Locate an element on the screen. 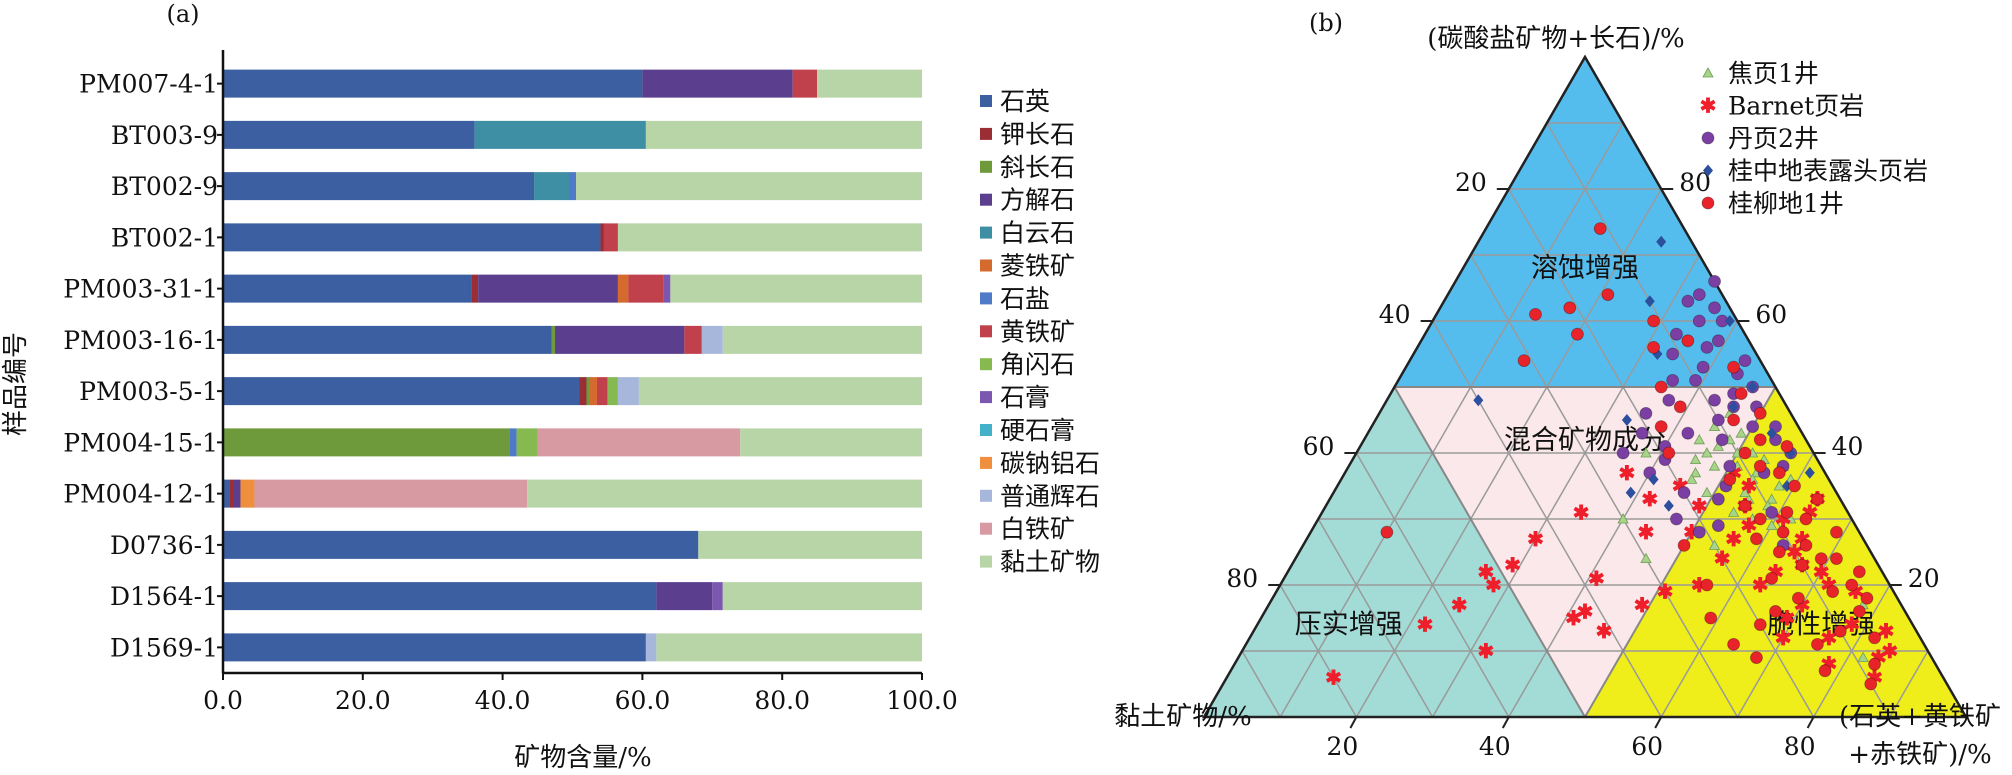  legend-marker is located at coordinates (1708, 170).